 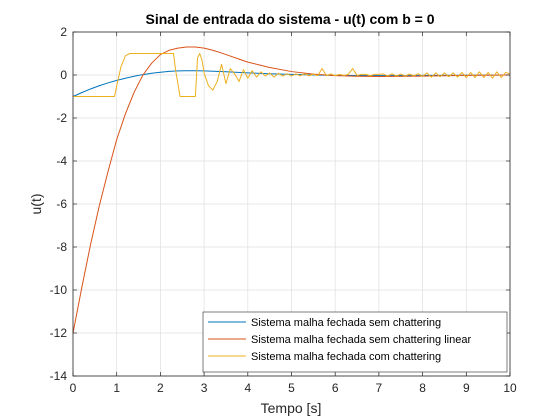 I want to click on y-tick-label: 2, so click(x=63, y=32).